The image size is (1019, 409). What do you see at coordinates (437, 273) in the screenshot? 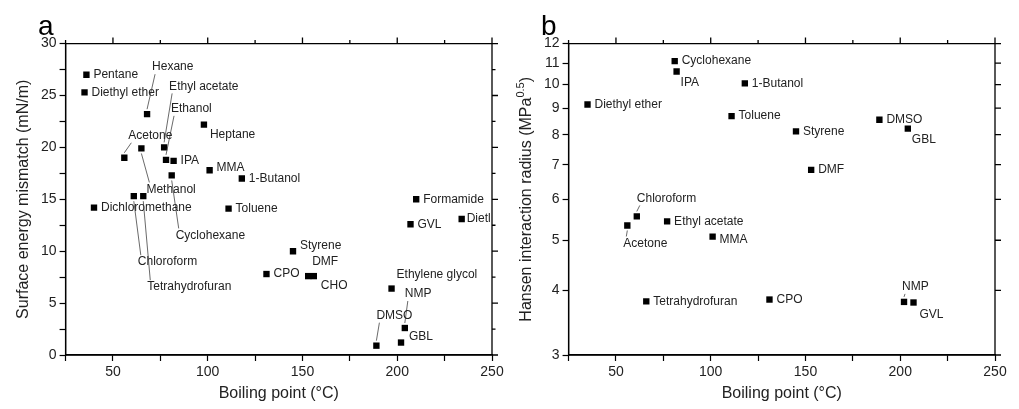
I see `annotation: Ethylene glycol` at bounding box center [437, 273].